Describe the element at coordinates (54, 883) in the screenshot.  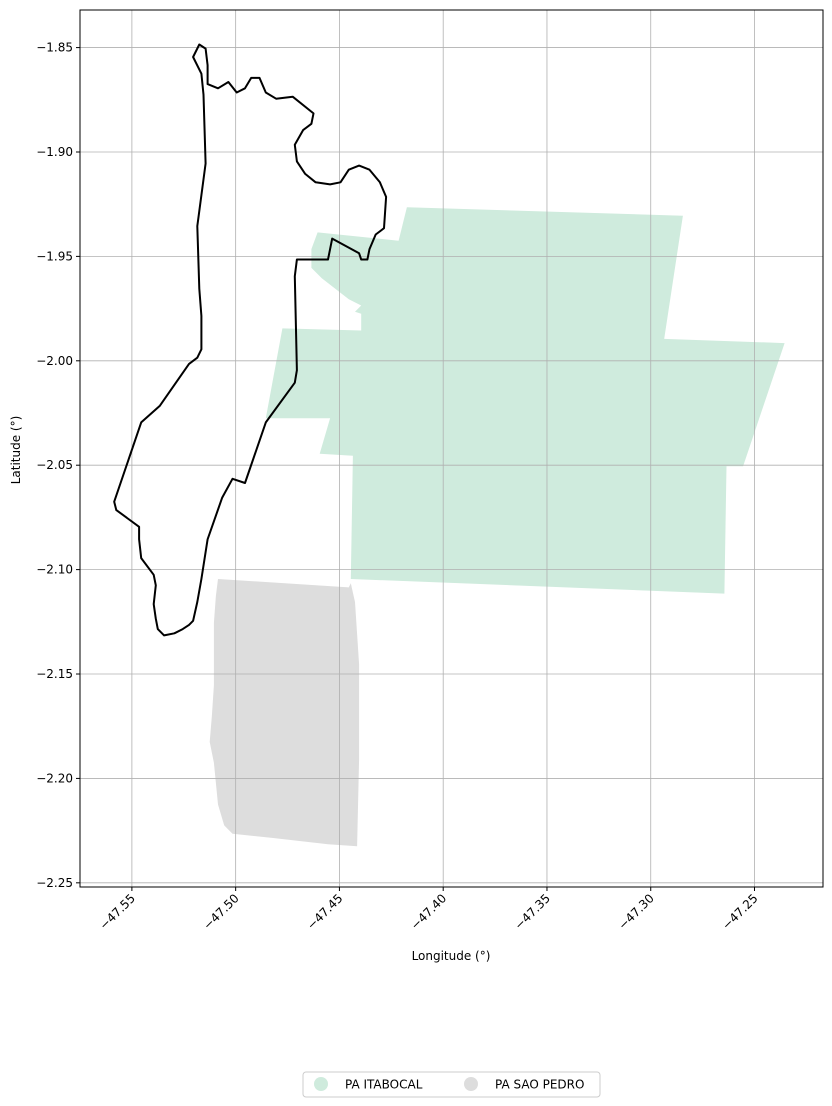
I see `y-tick-label: −2.25` at that location.